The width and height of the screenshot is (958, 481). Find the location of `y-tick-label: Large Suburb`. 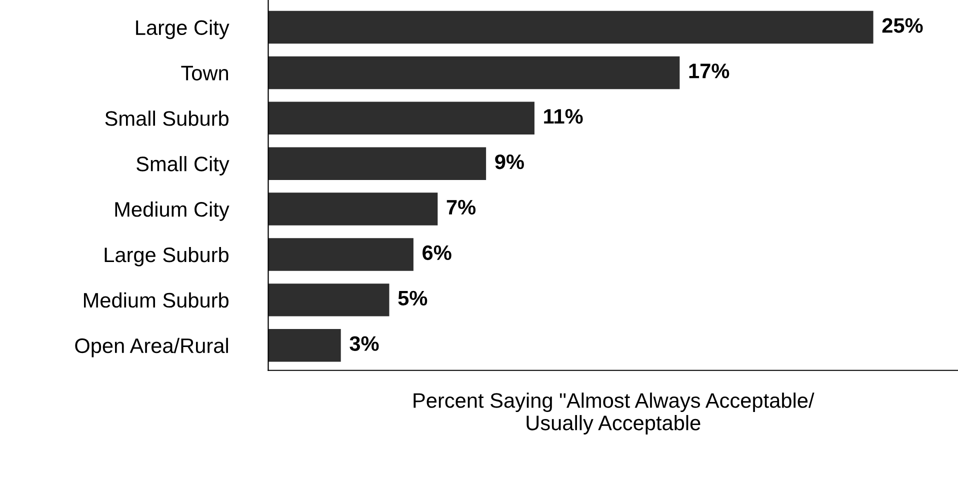

y-tick-label: Large Suburb is located at coordinates (166, 256).